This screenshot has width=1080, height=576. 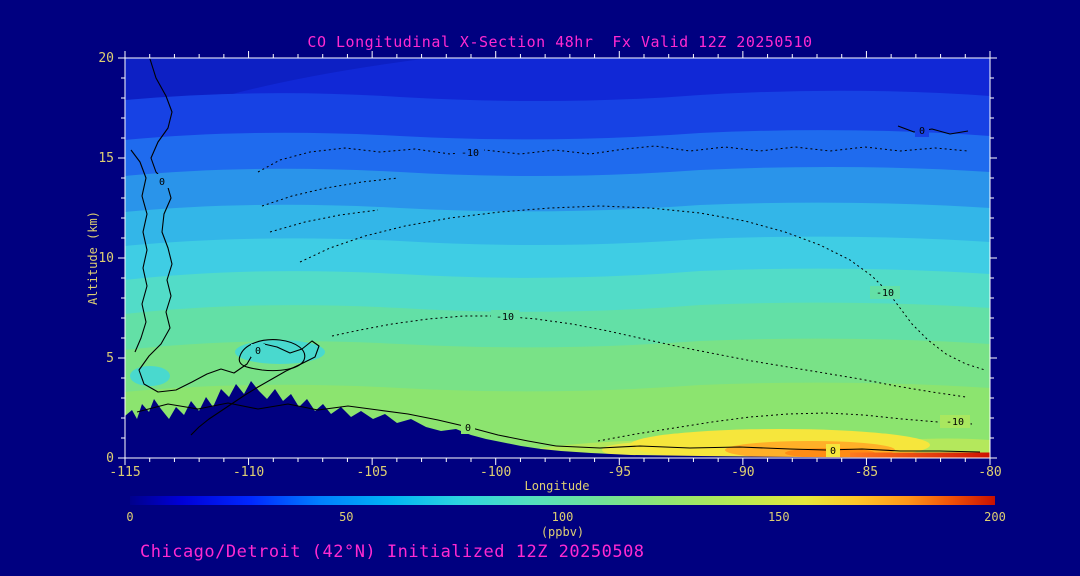 What do you see at coordinates (563, 517) in the screenshot?
I see `colorbar-tick-label: 100` at bounding box center [563, 517].